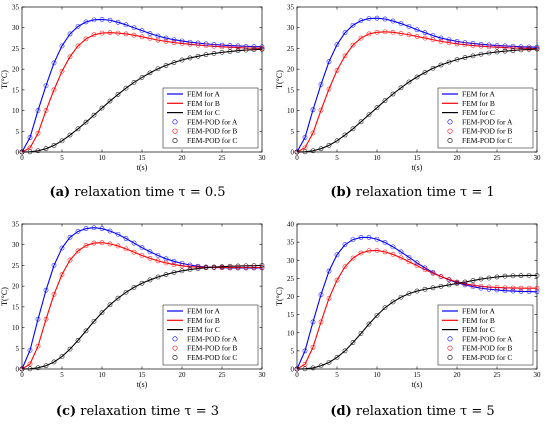 The image size is (550, 433). I want to click on caption-letter-a: (a), so click(60, 192).